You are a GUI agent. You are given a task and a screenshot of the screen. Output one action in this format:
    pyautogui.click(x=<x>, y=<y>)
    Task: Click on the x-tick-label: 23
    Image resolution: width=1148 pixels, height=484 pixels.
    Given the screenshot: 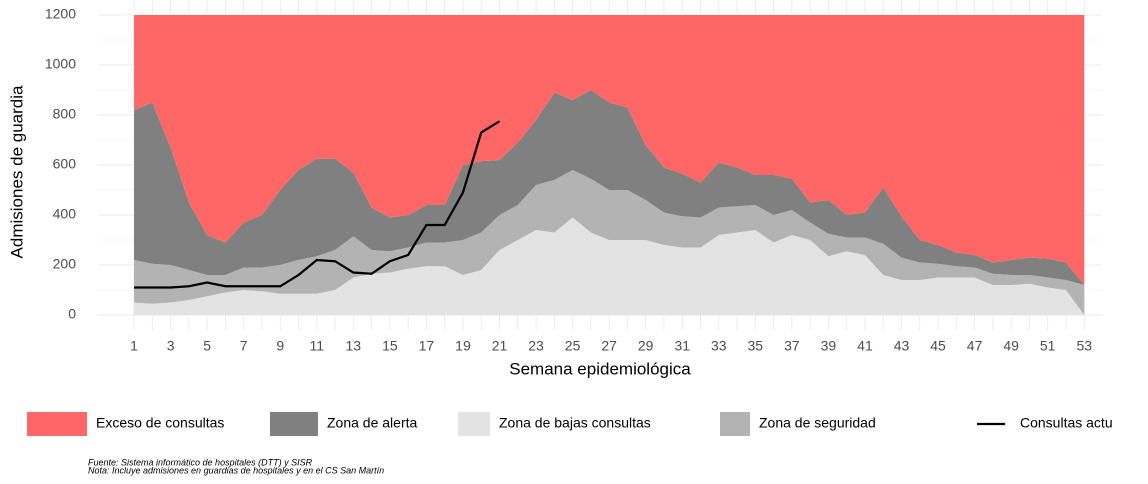 What is the action you would take?
    pyautogui.click(x=536, y=346)
    